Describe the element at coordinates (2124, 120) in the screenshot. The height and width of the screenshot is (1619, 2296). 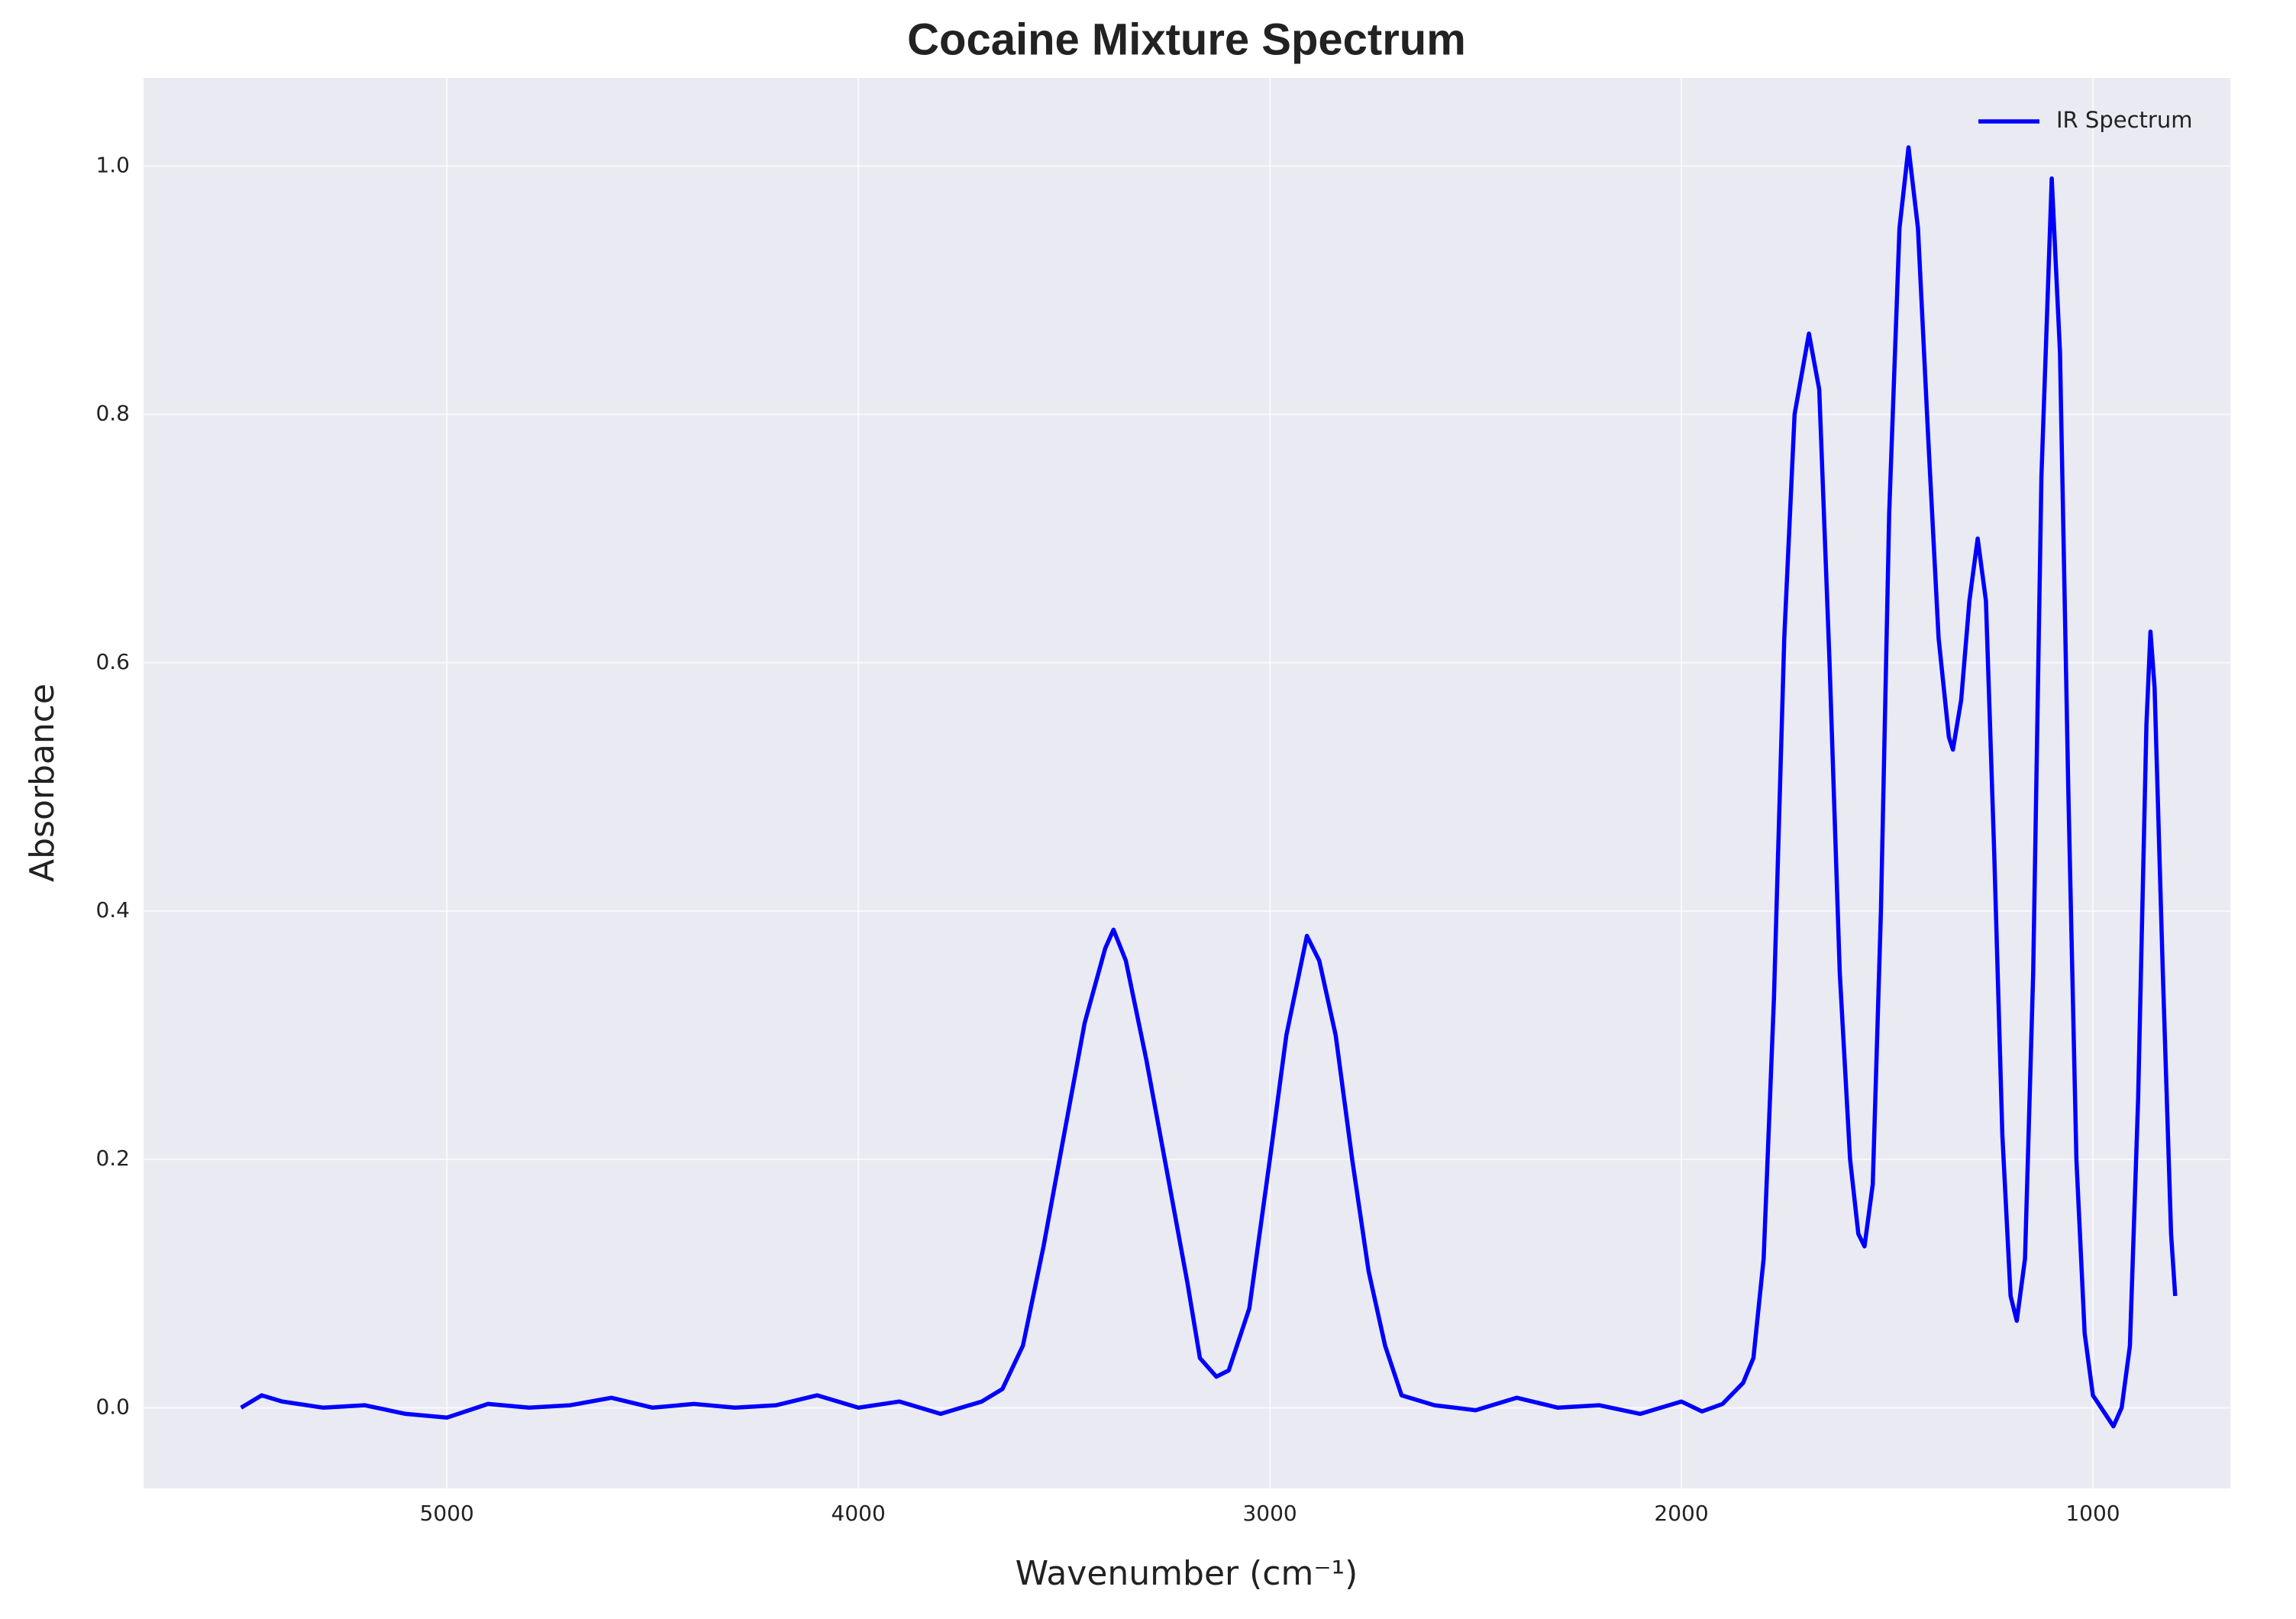
I see `legend-label: IR Spectrum` at that location.